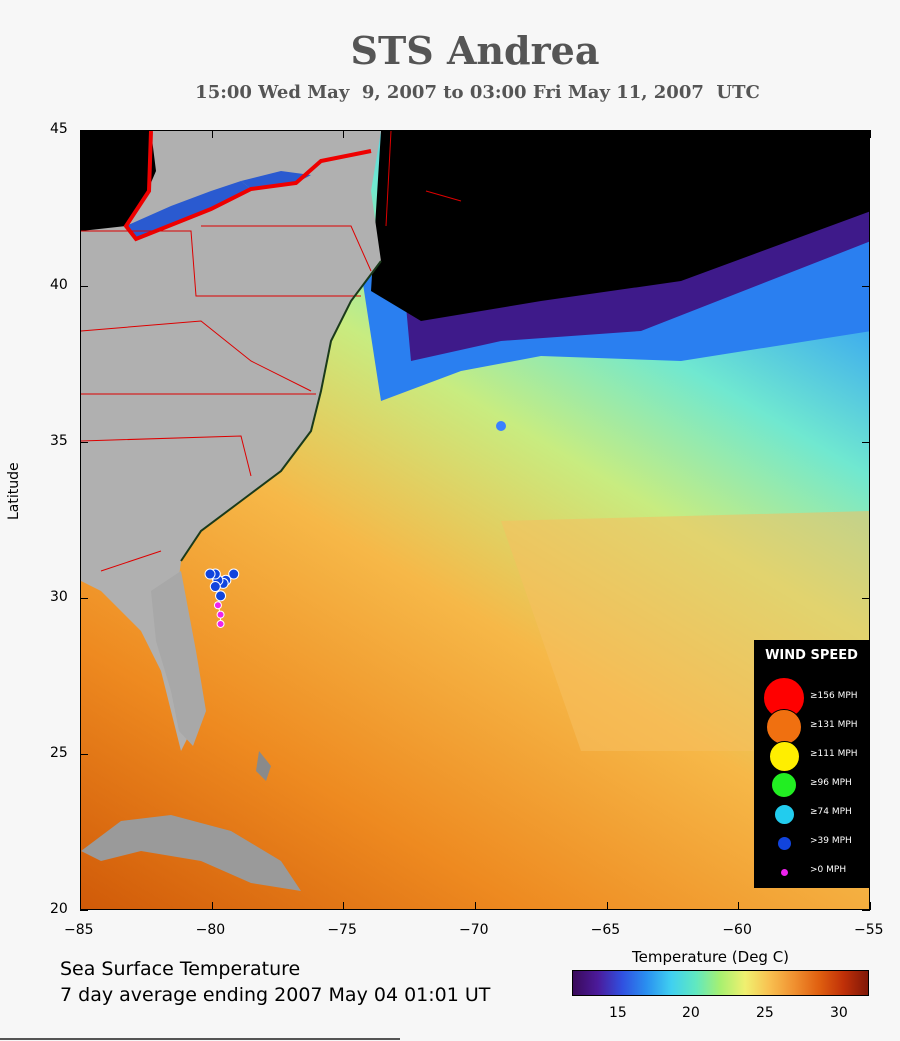 The image size is (900, 1041). What do you see at coordinates (188, 210) in the screenshot?
I see `lake-erie` at bounding box center [188, 210].